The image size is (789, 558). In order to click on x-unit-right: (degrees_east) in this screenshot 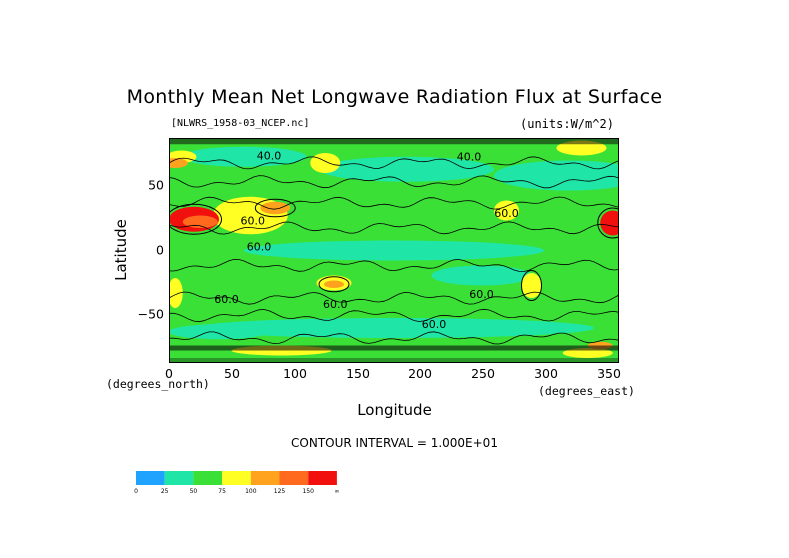, I will do `click(586, 391)`.